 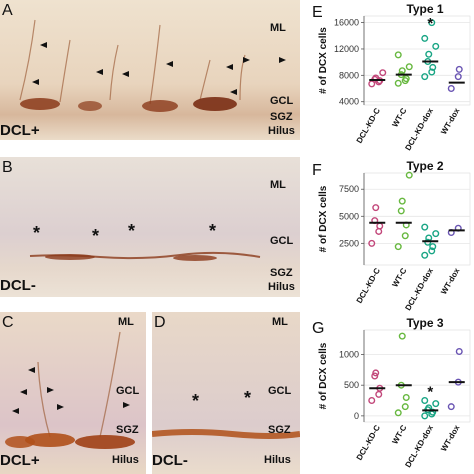 I want to click on panel-a-sgz-label: SGZ, so click(x=281, y=117).